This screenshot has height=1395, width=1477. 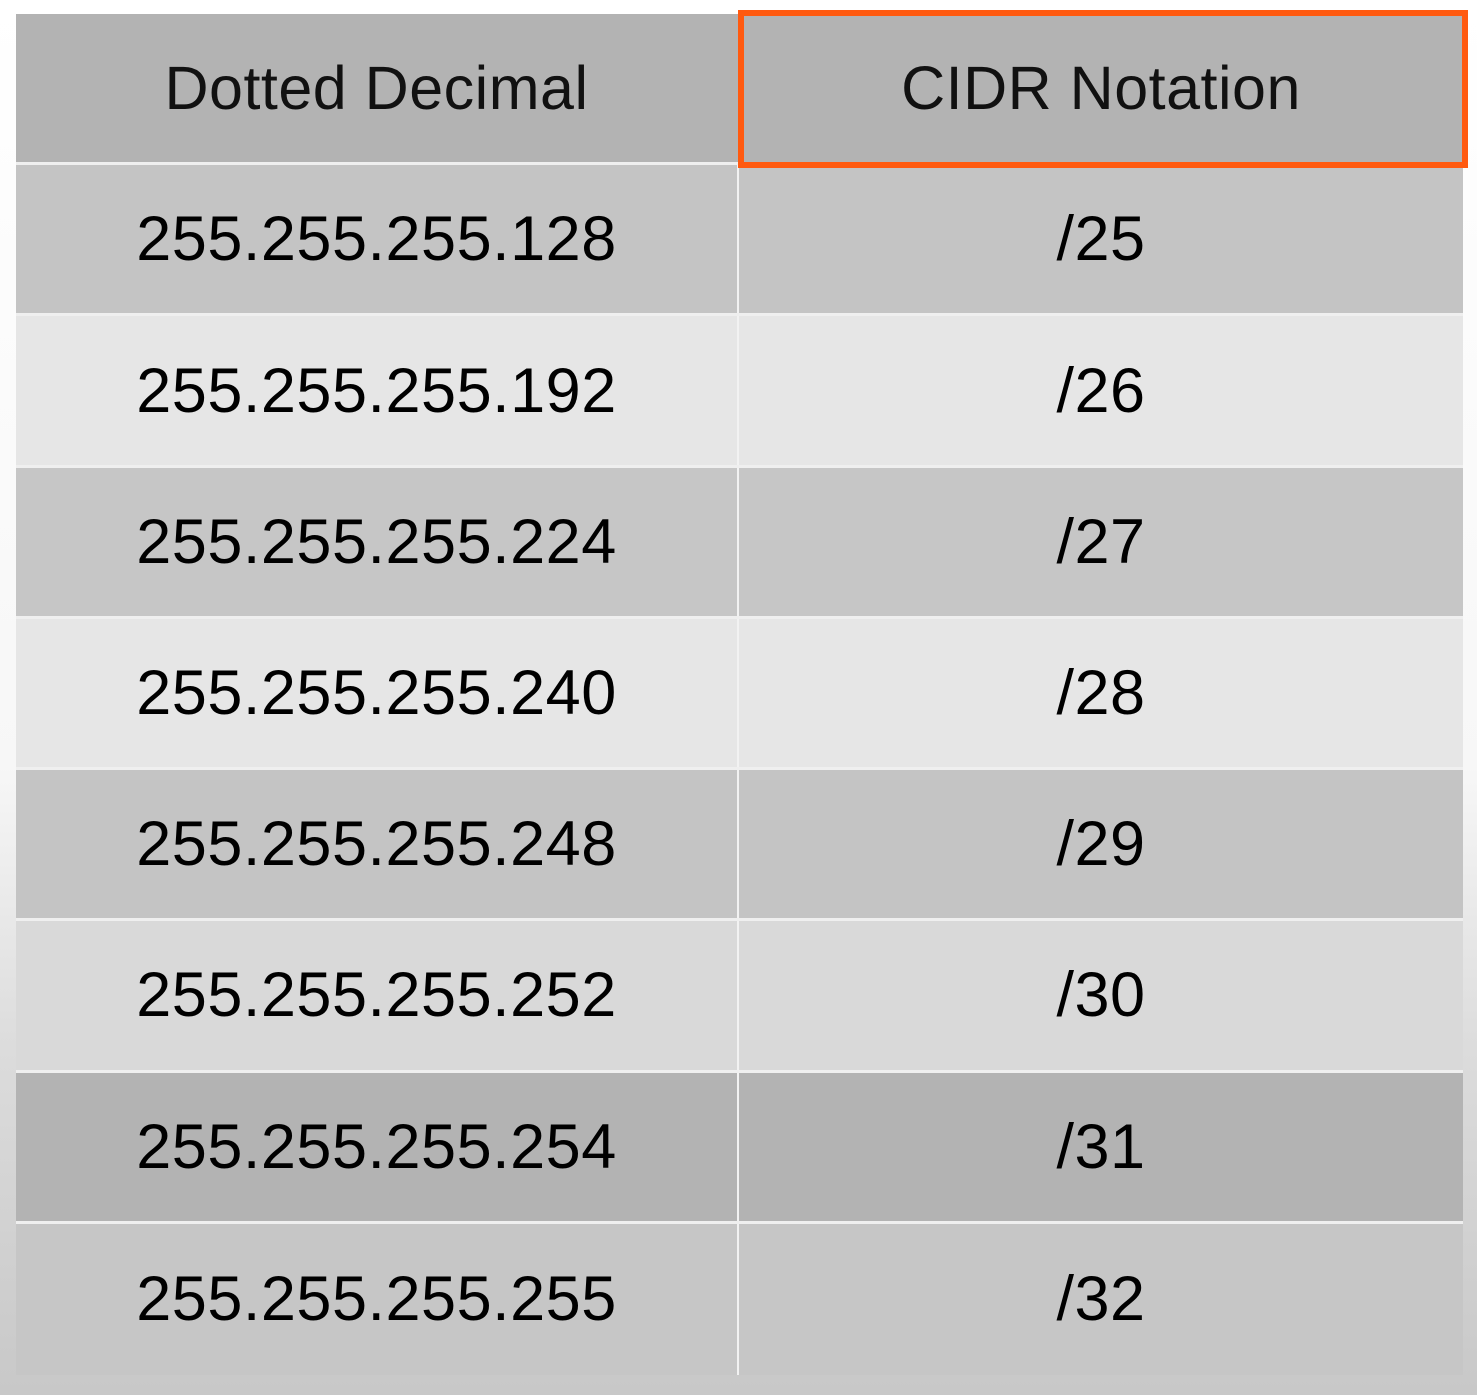 I want to click on dotted-decimal-cell: 255.255.255.192, so click(x=376, y=392).